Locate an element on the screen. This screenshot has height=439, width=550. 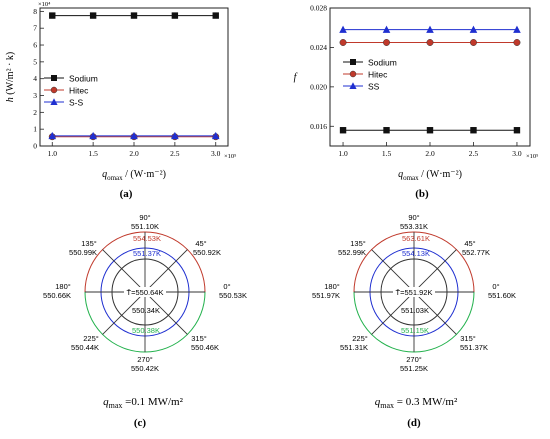
chart-a-x-tick-label: 2.0 is located at coordinates (134, 153).